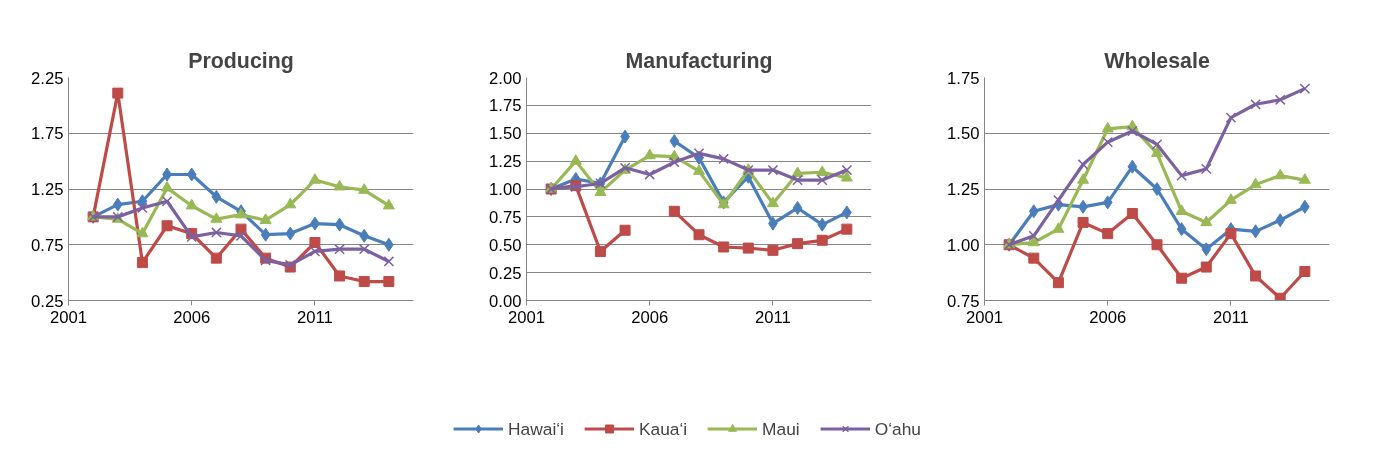 The height and width of the screenshot is (457, 1374). Describe the element at coordinates (897, 428) in the screenshot. I see `legend-label: O‘ahu` at that location.